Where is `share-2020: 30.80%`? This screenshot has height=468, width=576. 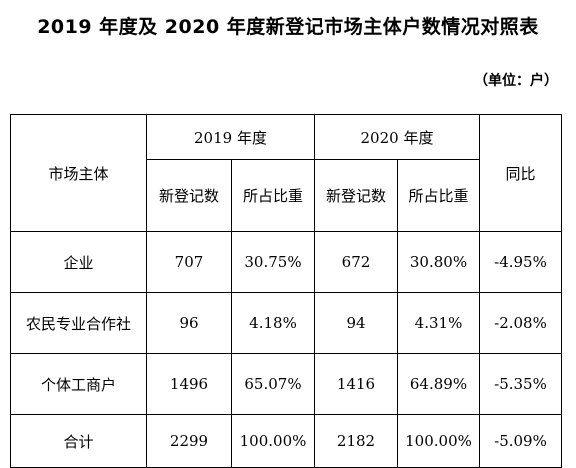
share-2020: 30.80% is located at coordinates (438, 262).